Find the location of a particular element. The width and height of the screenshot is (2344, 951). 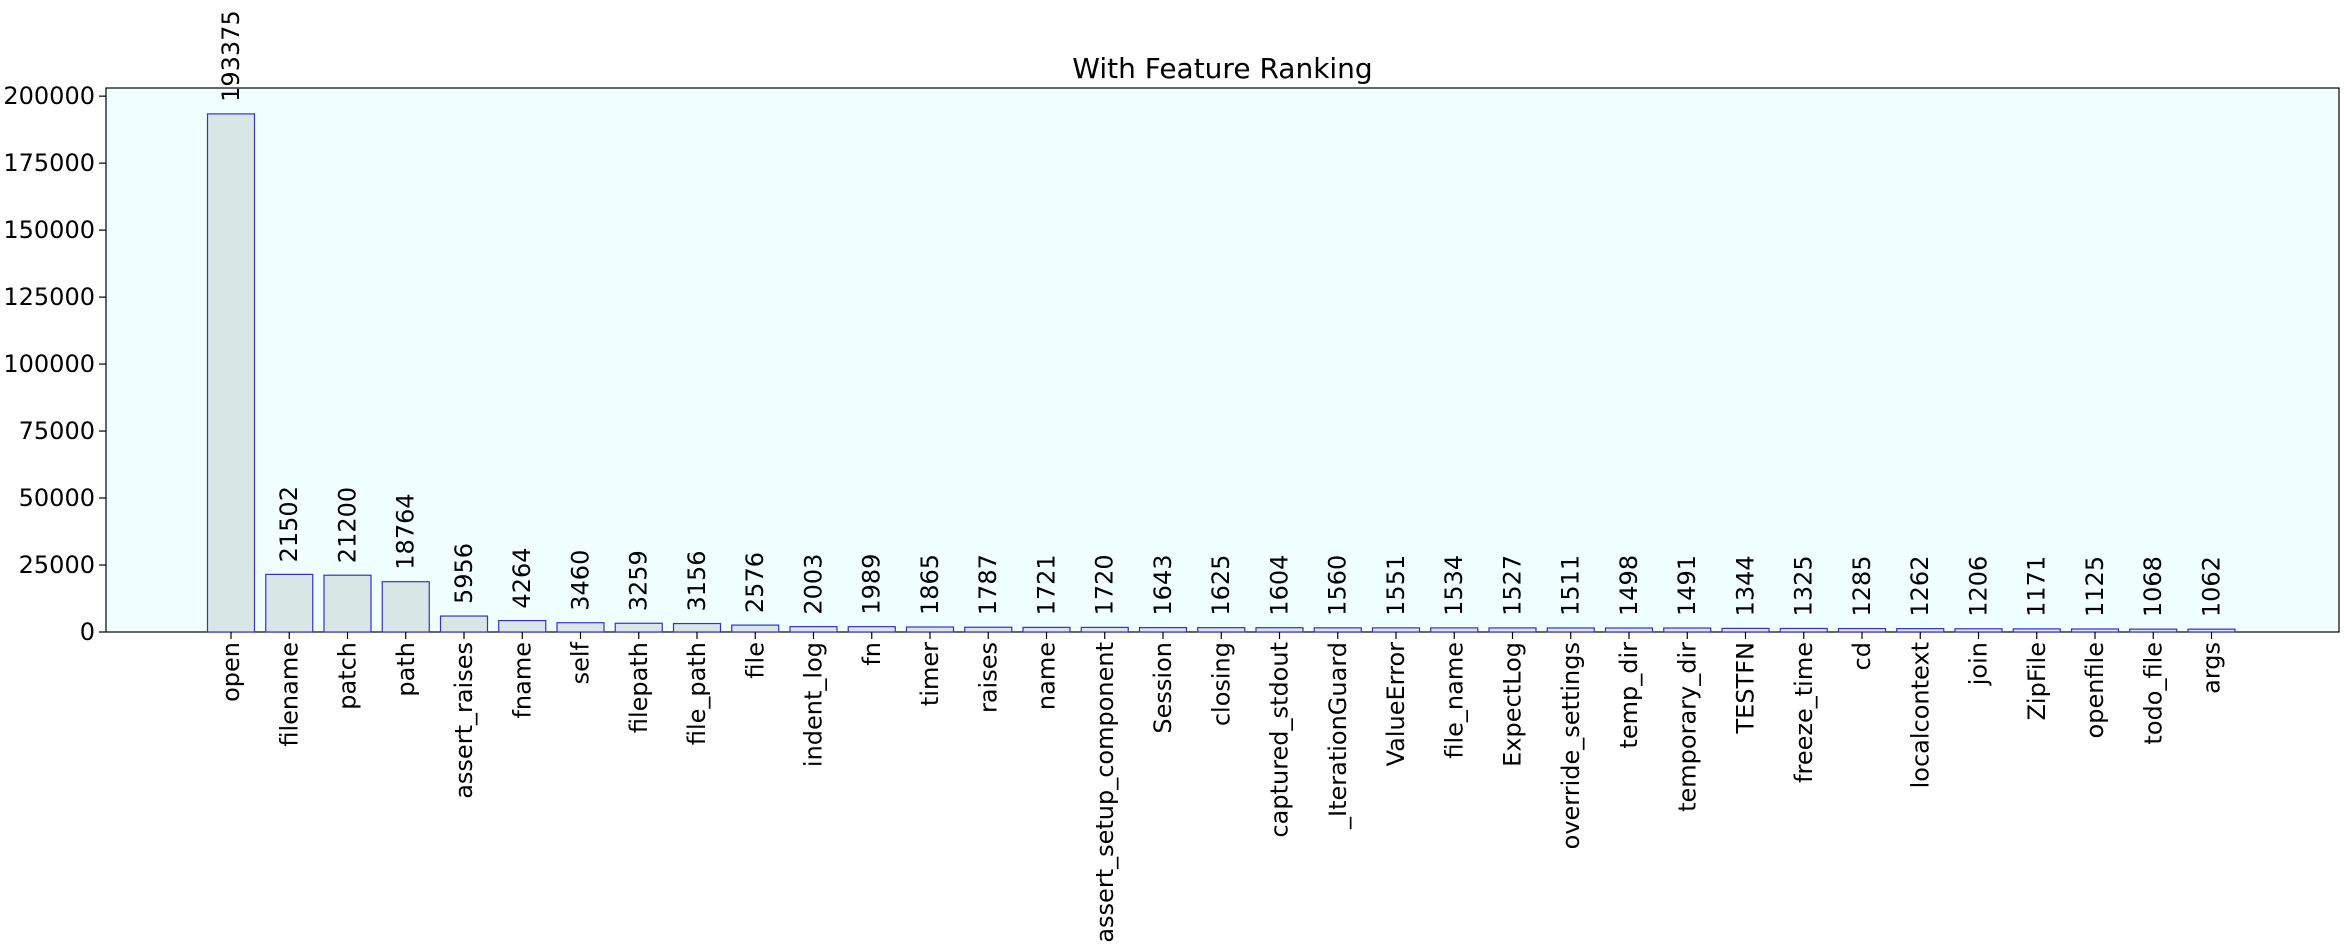

x-tick-label: open is located at coordinates (231, 672).